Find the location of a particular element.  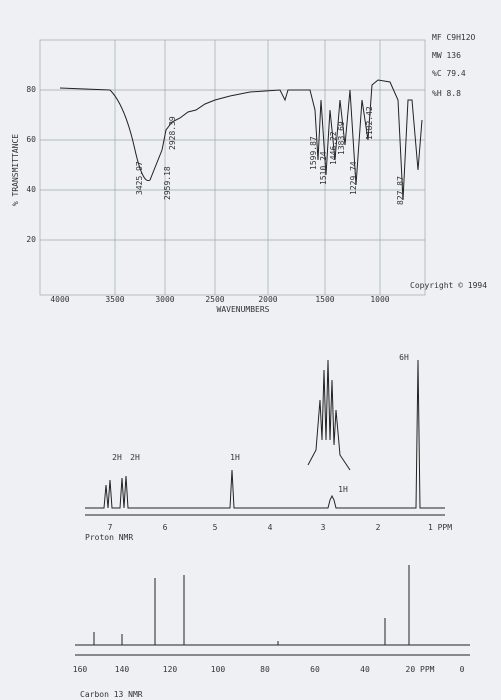

ir-peak-label: 1229.74 is located at coordinates (353, 178).